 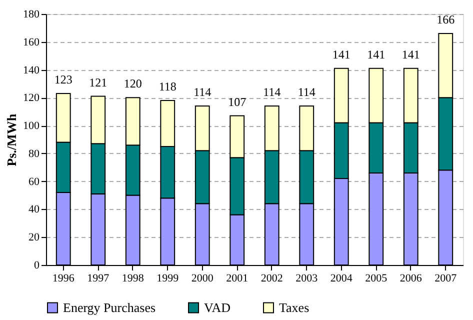 I want to click on y-tick-label: 0, so click(x=37, y=266).